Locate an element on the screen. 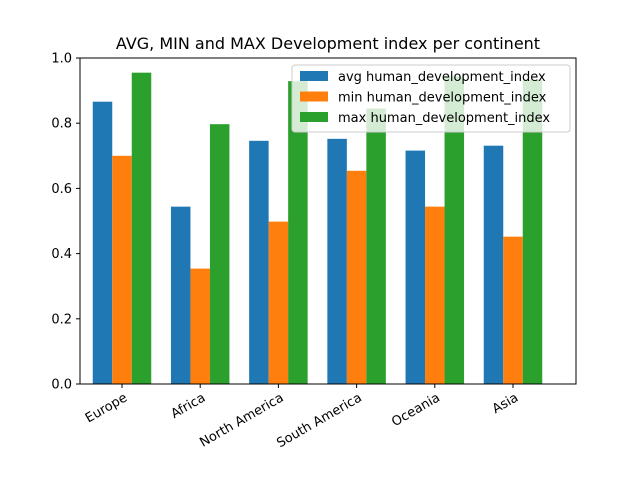  y-tick-label: 0.4 is located at coordinates (61, 254).